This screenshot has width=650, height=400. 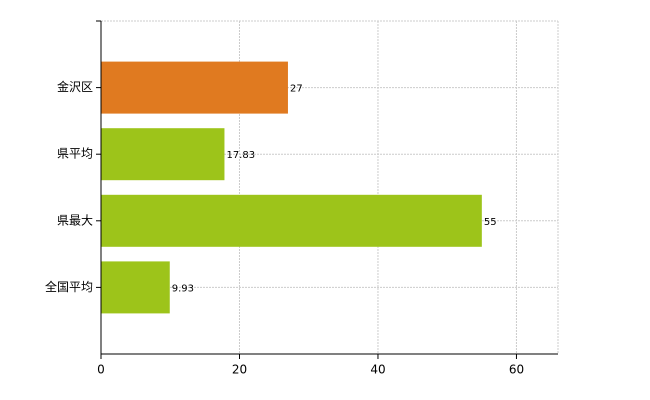 I want to click on x-tick-label: 0, so click(x=101, y=370).